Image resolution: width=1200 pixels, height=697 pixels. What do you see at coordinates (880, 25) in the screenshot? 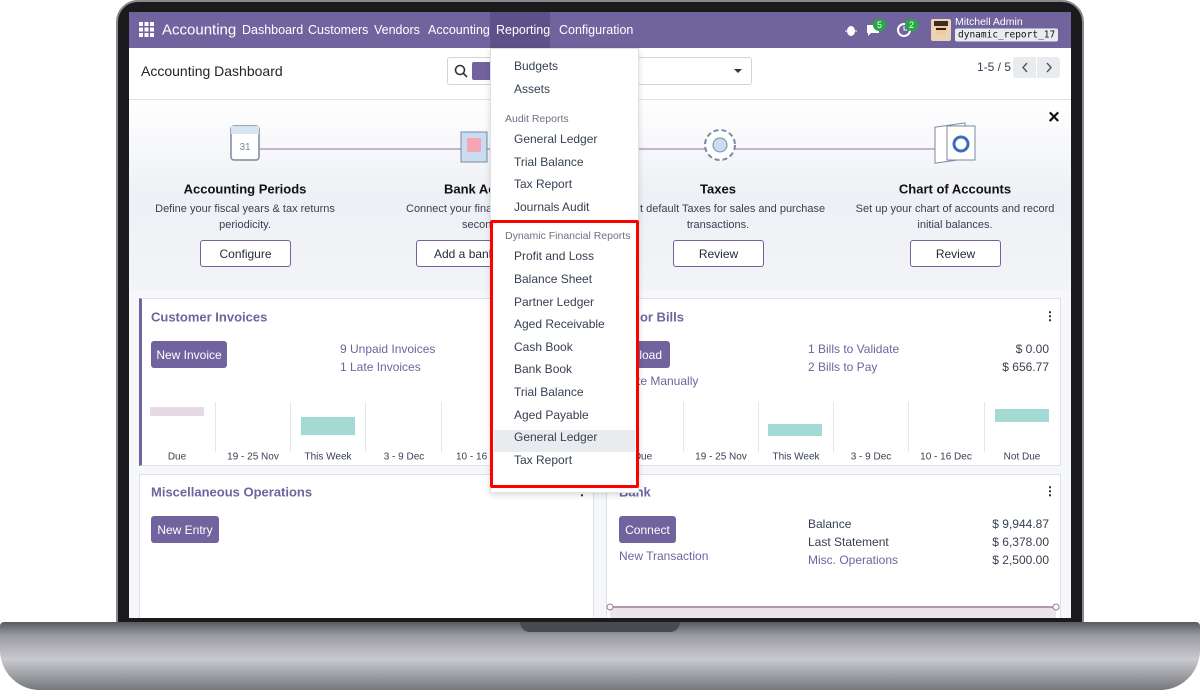
I see `chat-badge: 5` at bounding box center [880, 25].